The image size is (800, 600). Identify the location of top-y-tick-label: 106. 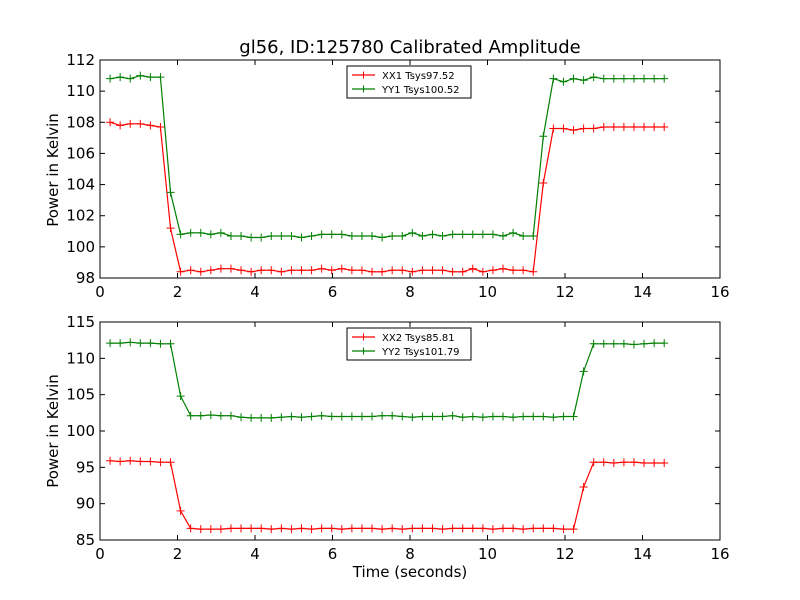
(80, 153).